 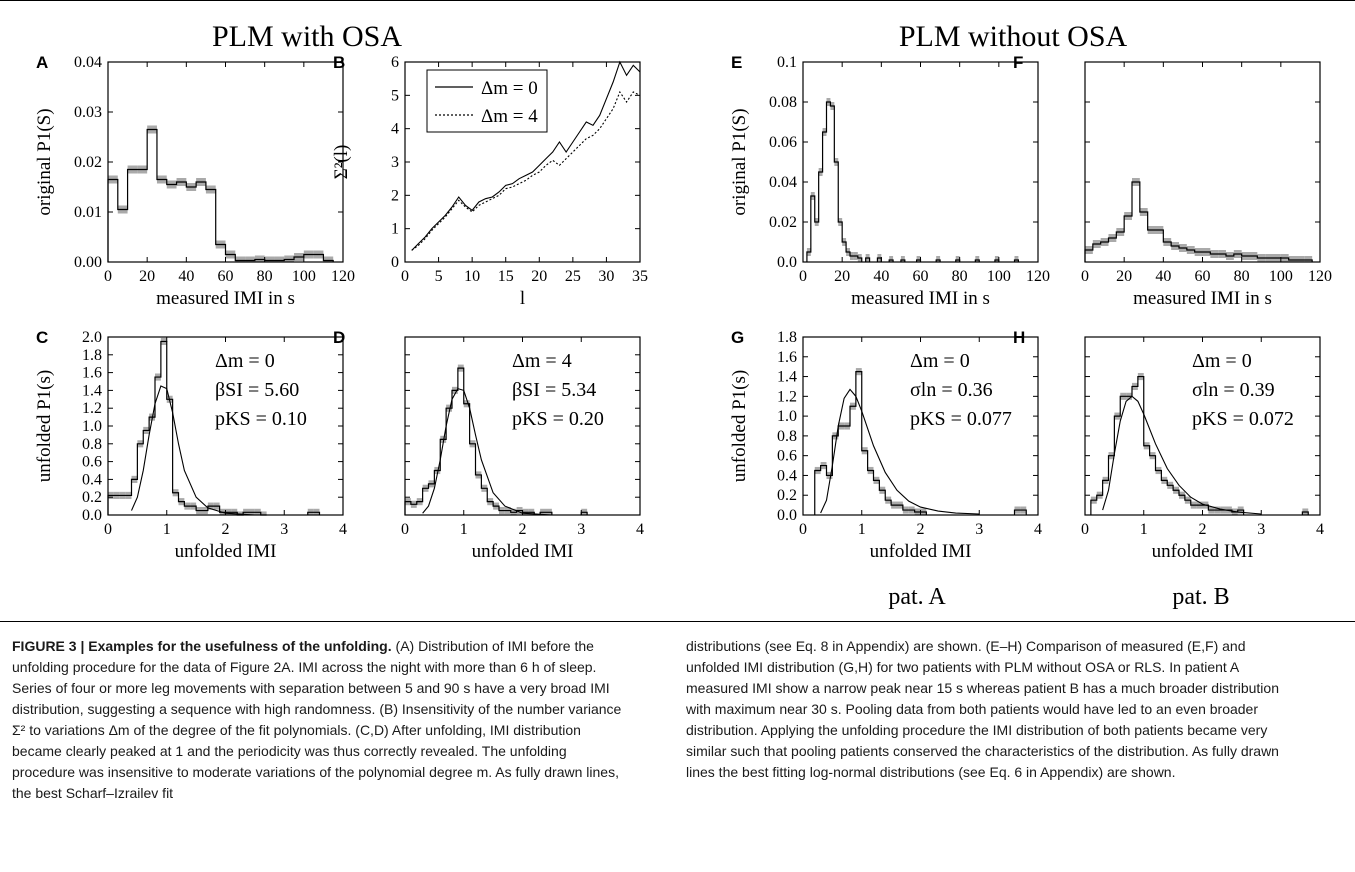 What do you see at coordinates (339, 62) in the screenshot?
I see `panel-letter-B: B` at bounding box center [339, 62].